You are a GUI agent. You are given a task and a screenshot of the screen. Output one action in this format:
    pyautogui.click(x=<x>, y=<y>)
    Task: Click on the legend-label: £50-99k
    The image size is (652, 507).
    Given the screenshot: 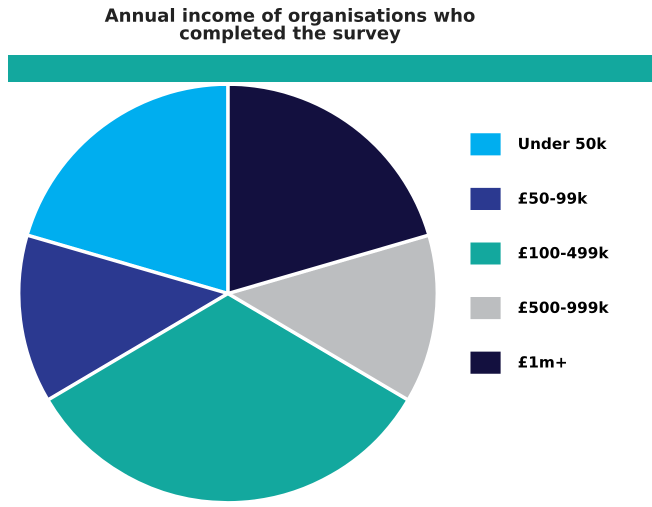 What is the action you would take?
    pyautogui.click(x=553, y=198)
    